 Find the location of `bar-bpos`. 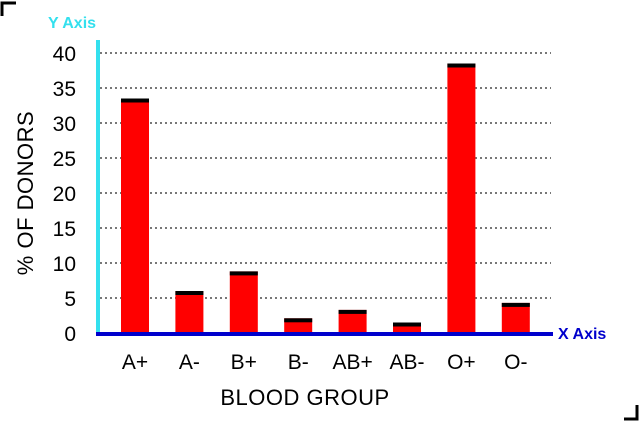

bar-bpos is located at coordinates (243, 302).